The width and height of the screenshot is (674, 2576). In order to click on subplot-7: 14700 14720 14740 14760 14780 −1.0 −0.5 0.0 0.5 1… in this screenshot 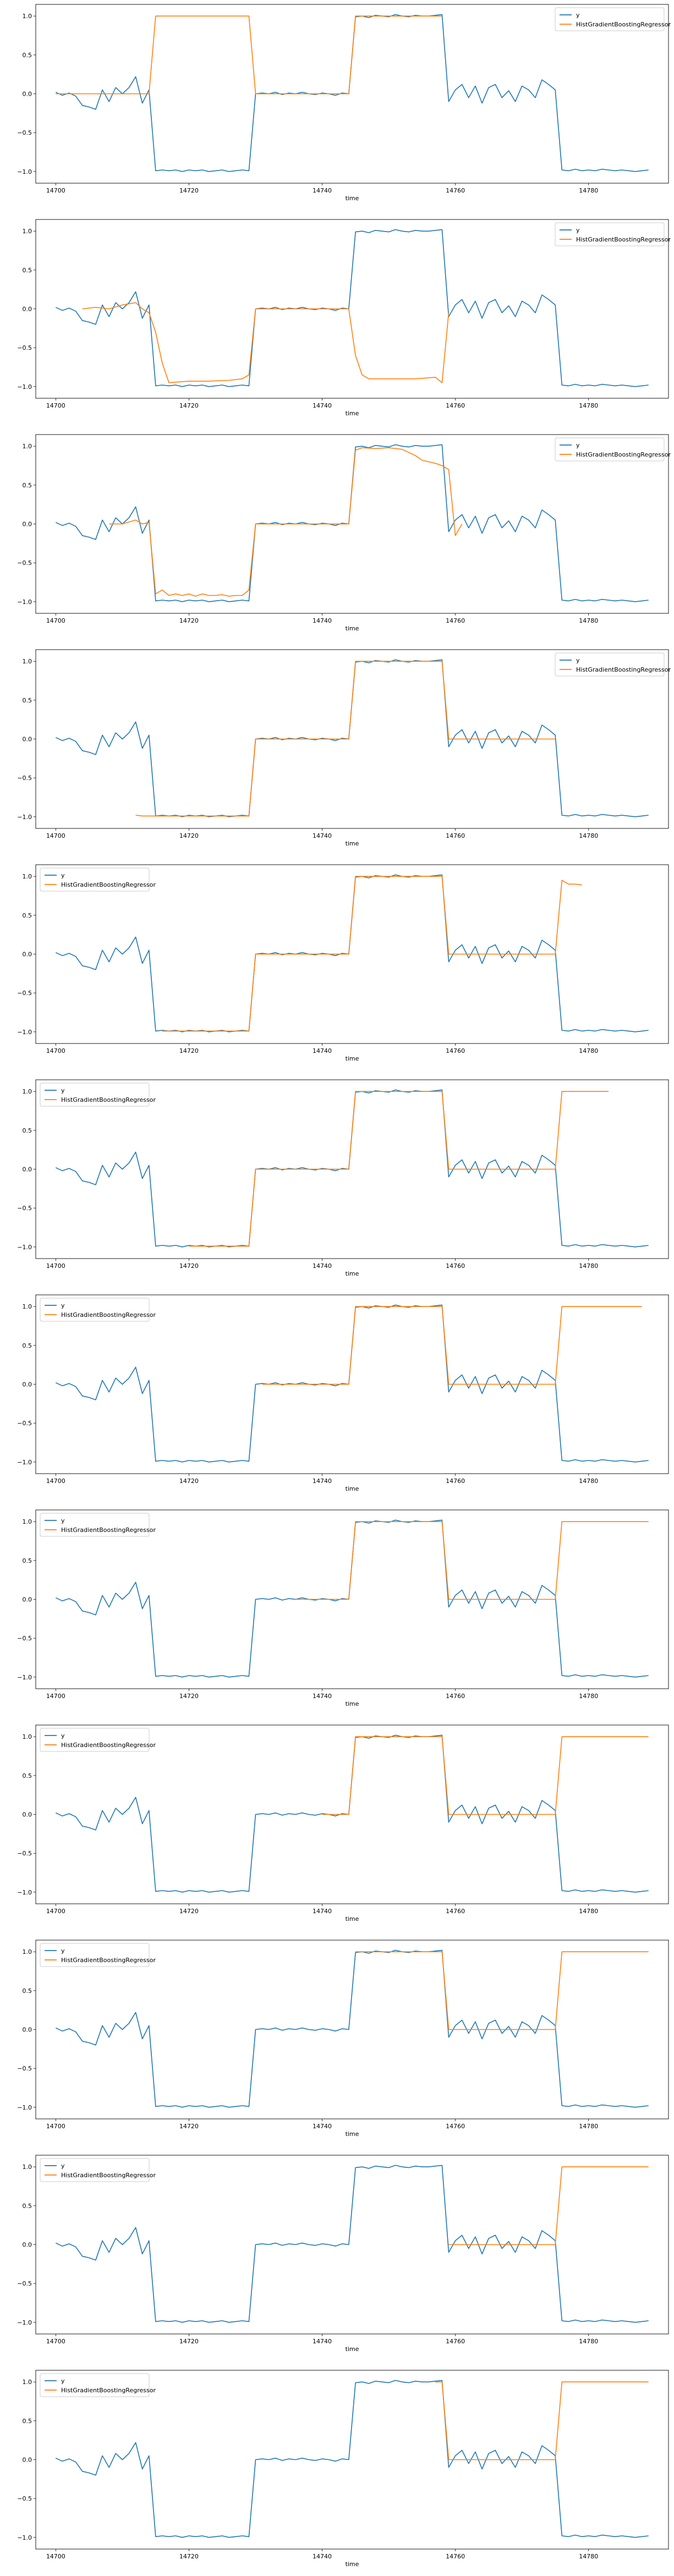, I will do `click(343, 1393)`.